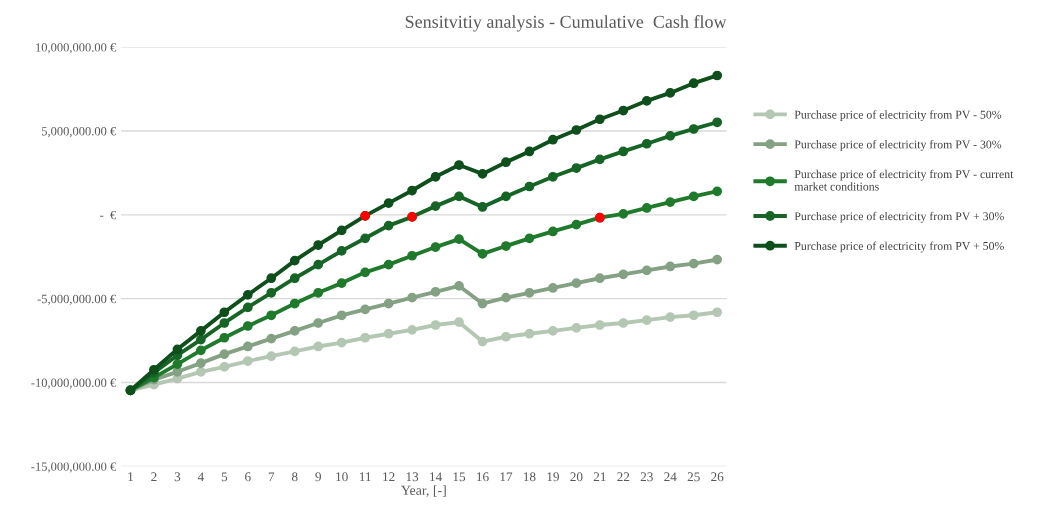  I want to click on x-axis-title: Year, [-], so click(423, 491).